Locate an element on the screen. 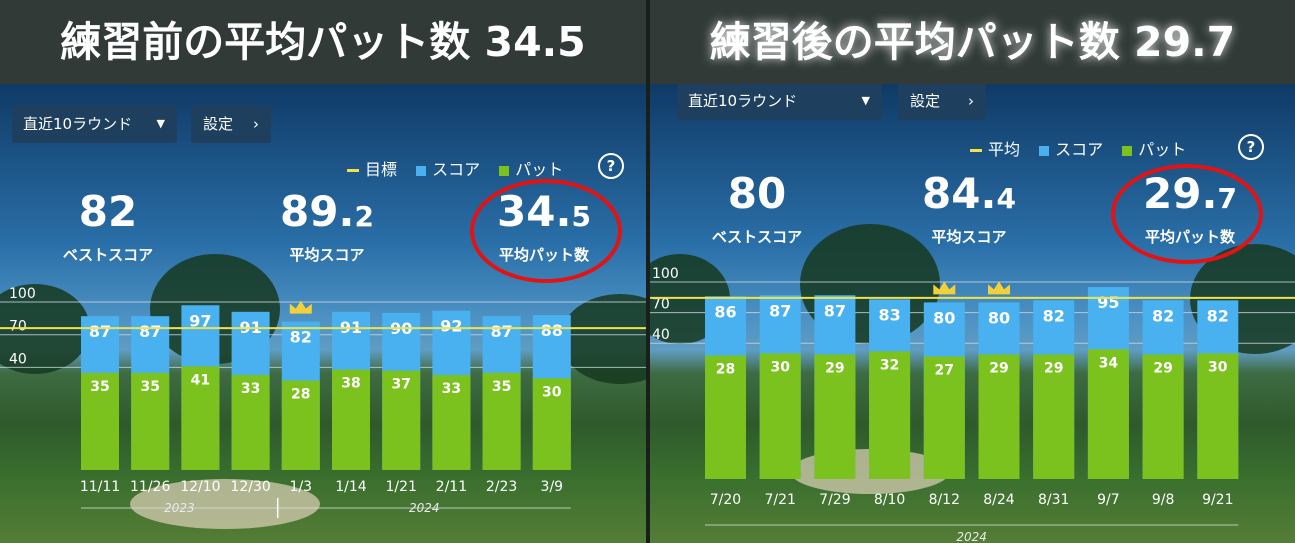 The image size is (1295, 543). stat-decimal: 2 is located at coordinates (364, 216).